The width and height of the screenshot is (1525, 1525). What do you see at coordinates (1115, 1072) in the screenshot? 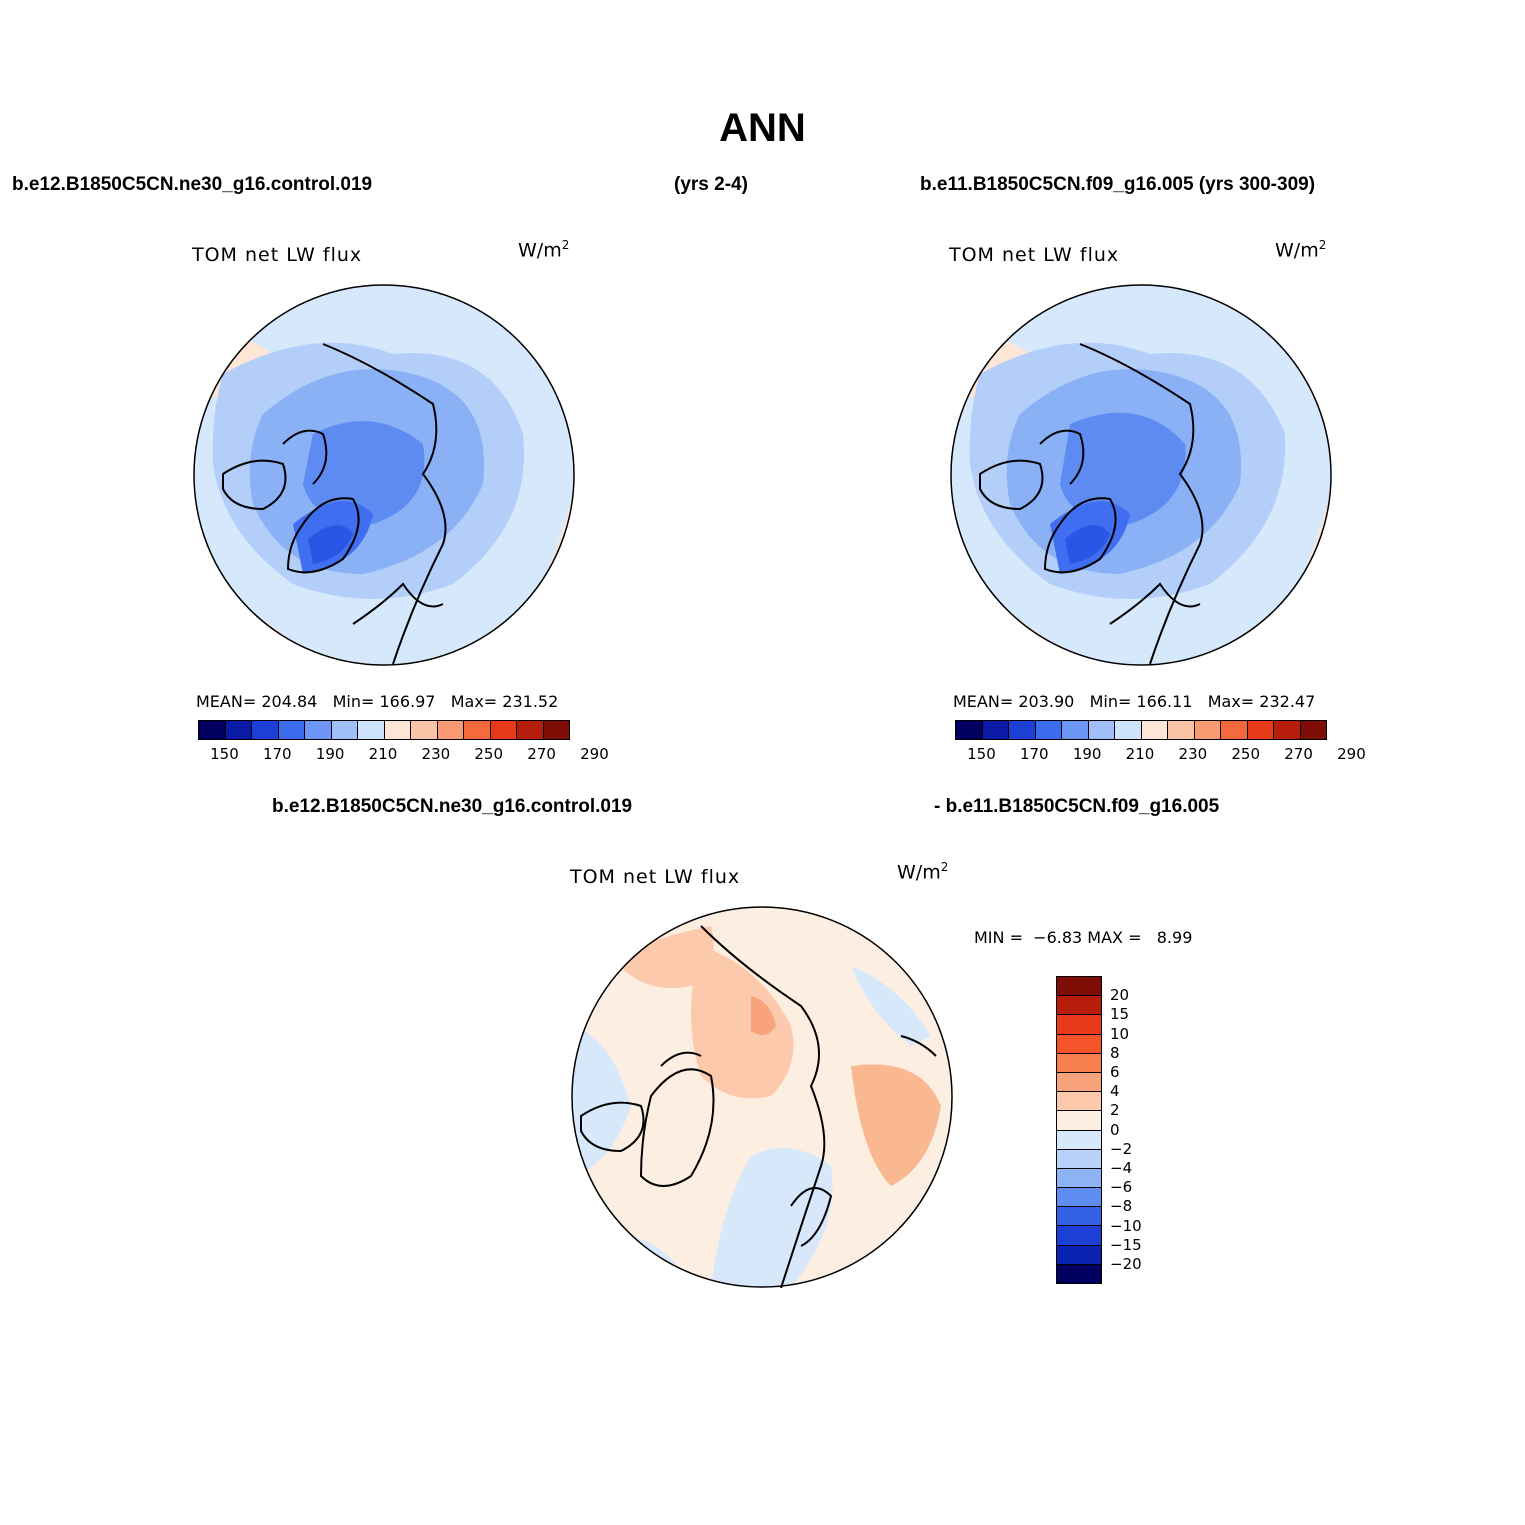
I see `colorbar-tick-label: 6` at bounding box center [1115, 1072].